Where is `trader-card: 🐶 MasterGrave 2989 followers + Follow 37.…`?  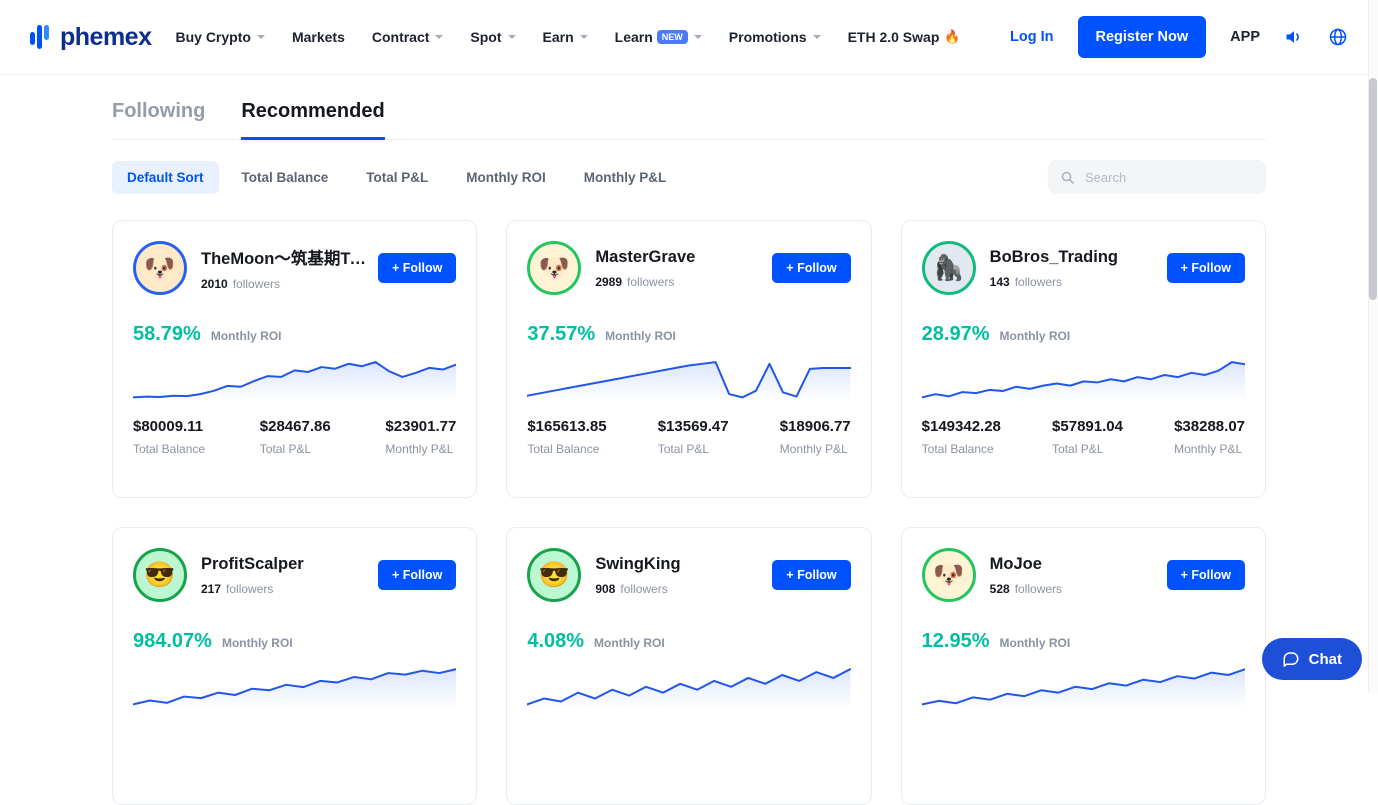
trader-card: 🐶 MasterGrave 2989 followers + Follow 37.… is located at coordinates (688, 359).